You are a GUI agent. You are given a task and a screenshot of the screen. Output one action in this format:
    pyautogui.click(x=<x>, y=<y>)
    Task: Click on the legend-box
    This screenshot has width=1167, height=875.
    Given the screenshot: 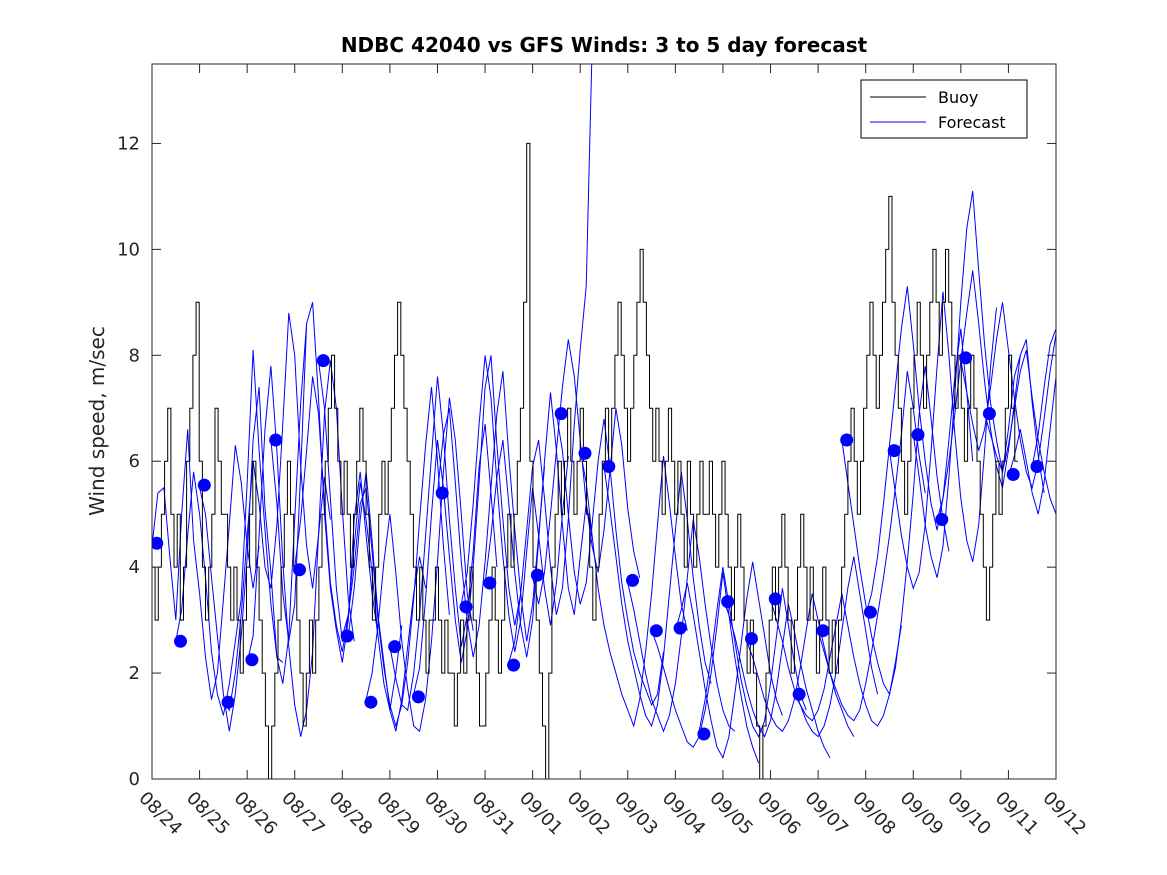 What is the action you would take?
    pyautogui.click(x=944, y=109)
    